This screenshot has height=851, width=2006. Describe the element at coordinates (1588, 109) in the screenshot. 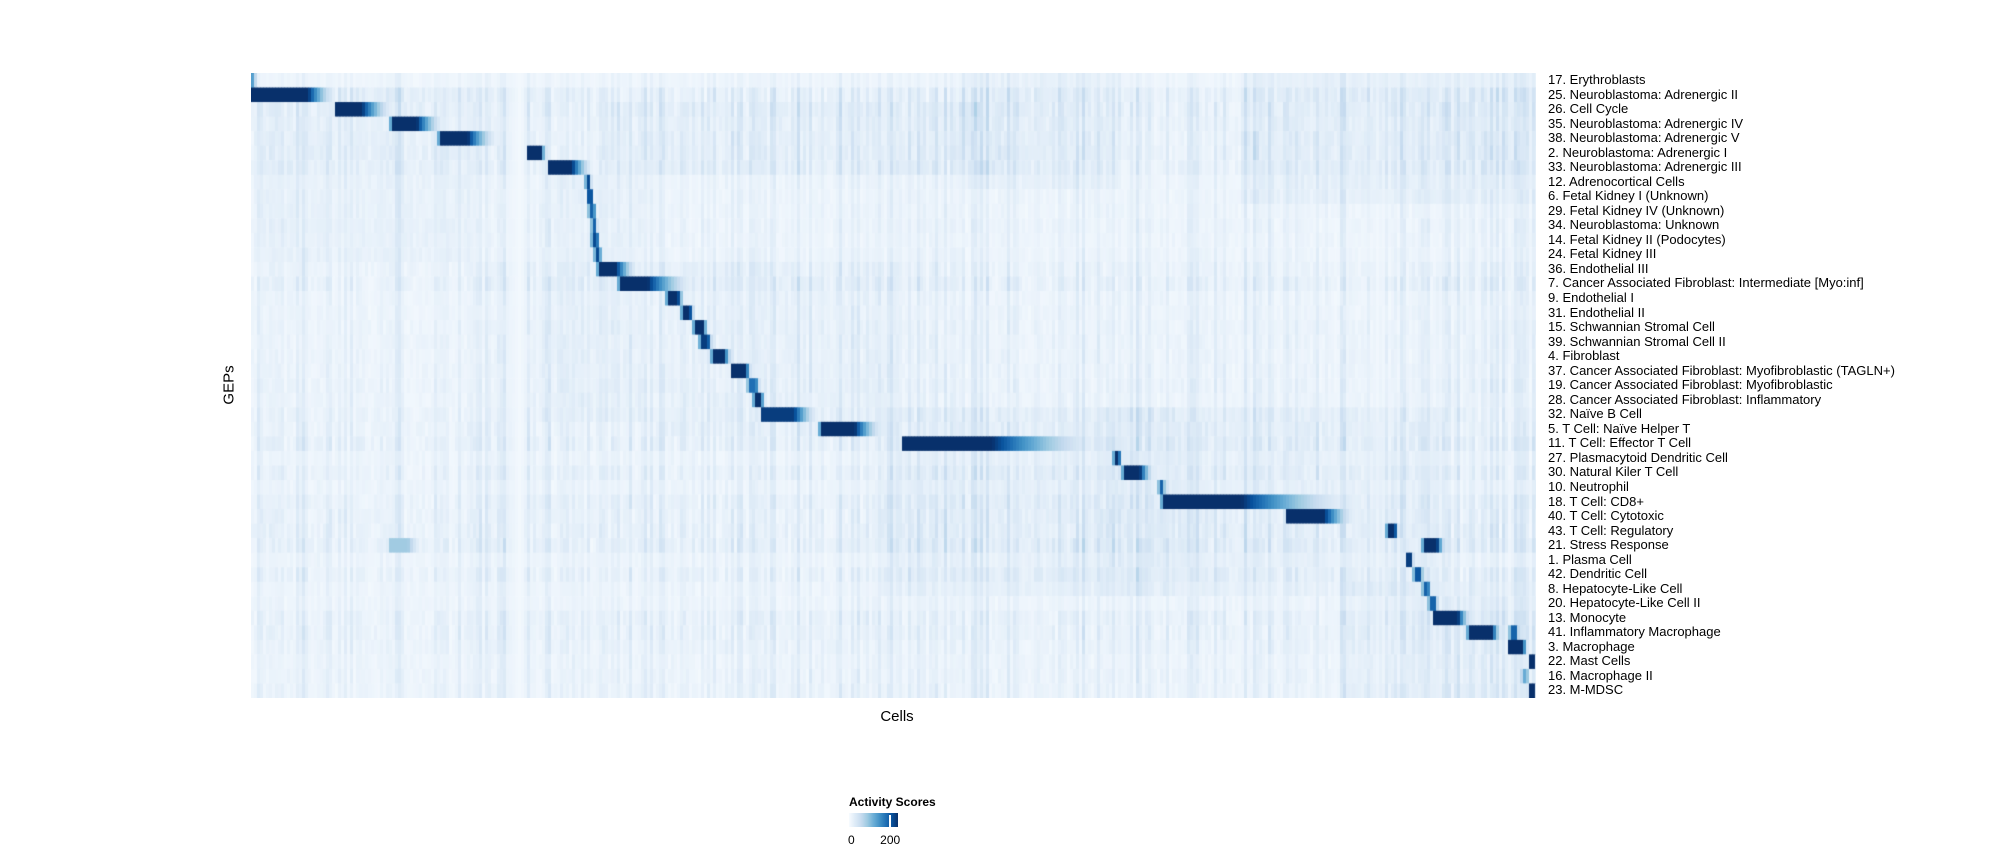

I see `row-label: 26. Cell Cycle` at that location.